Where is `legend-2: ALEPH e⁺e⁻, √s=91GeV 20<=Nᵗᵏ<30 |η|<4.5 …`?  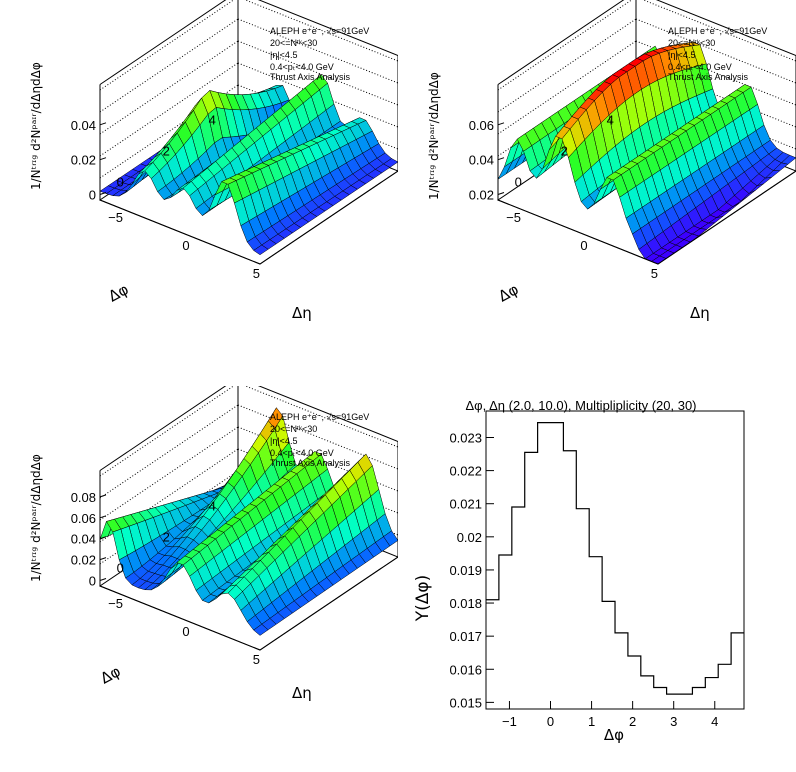
legend-2: ALEPH e⁺e⁻, √s=91GeV 20<=Nᵗᵏ<30 |η|<4.5 … is located at coordinates (717, 54).